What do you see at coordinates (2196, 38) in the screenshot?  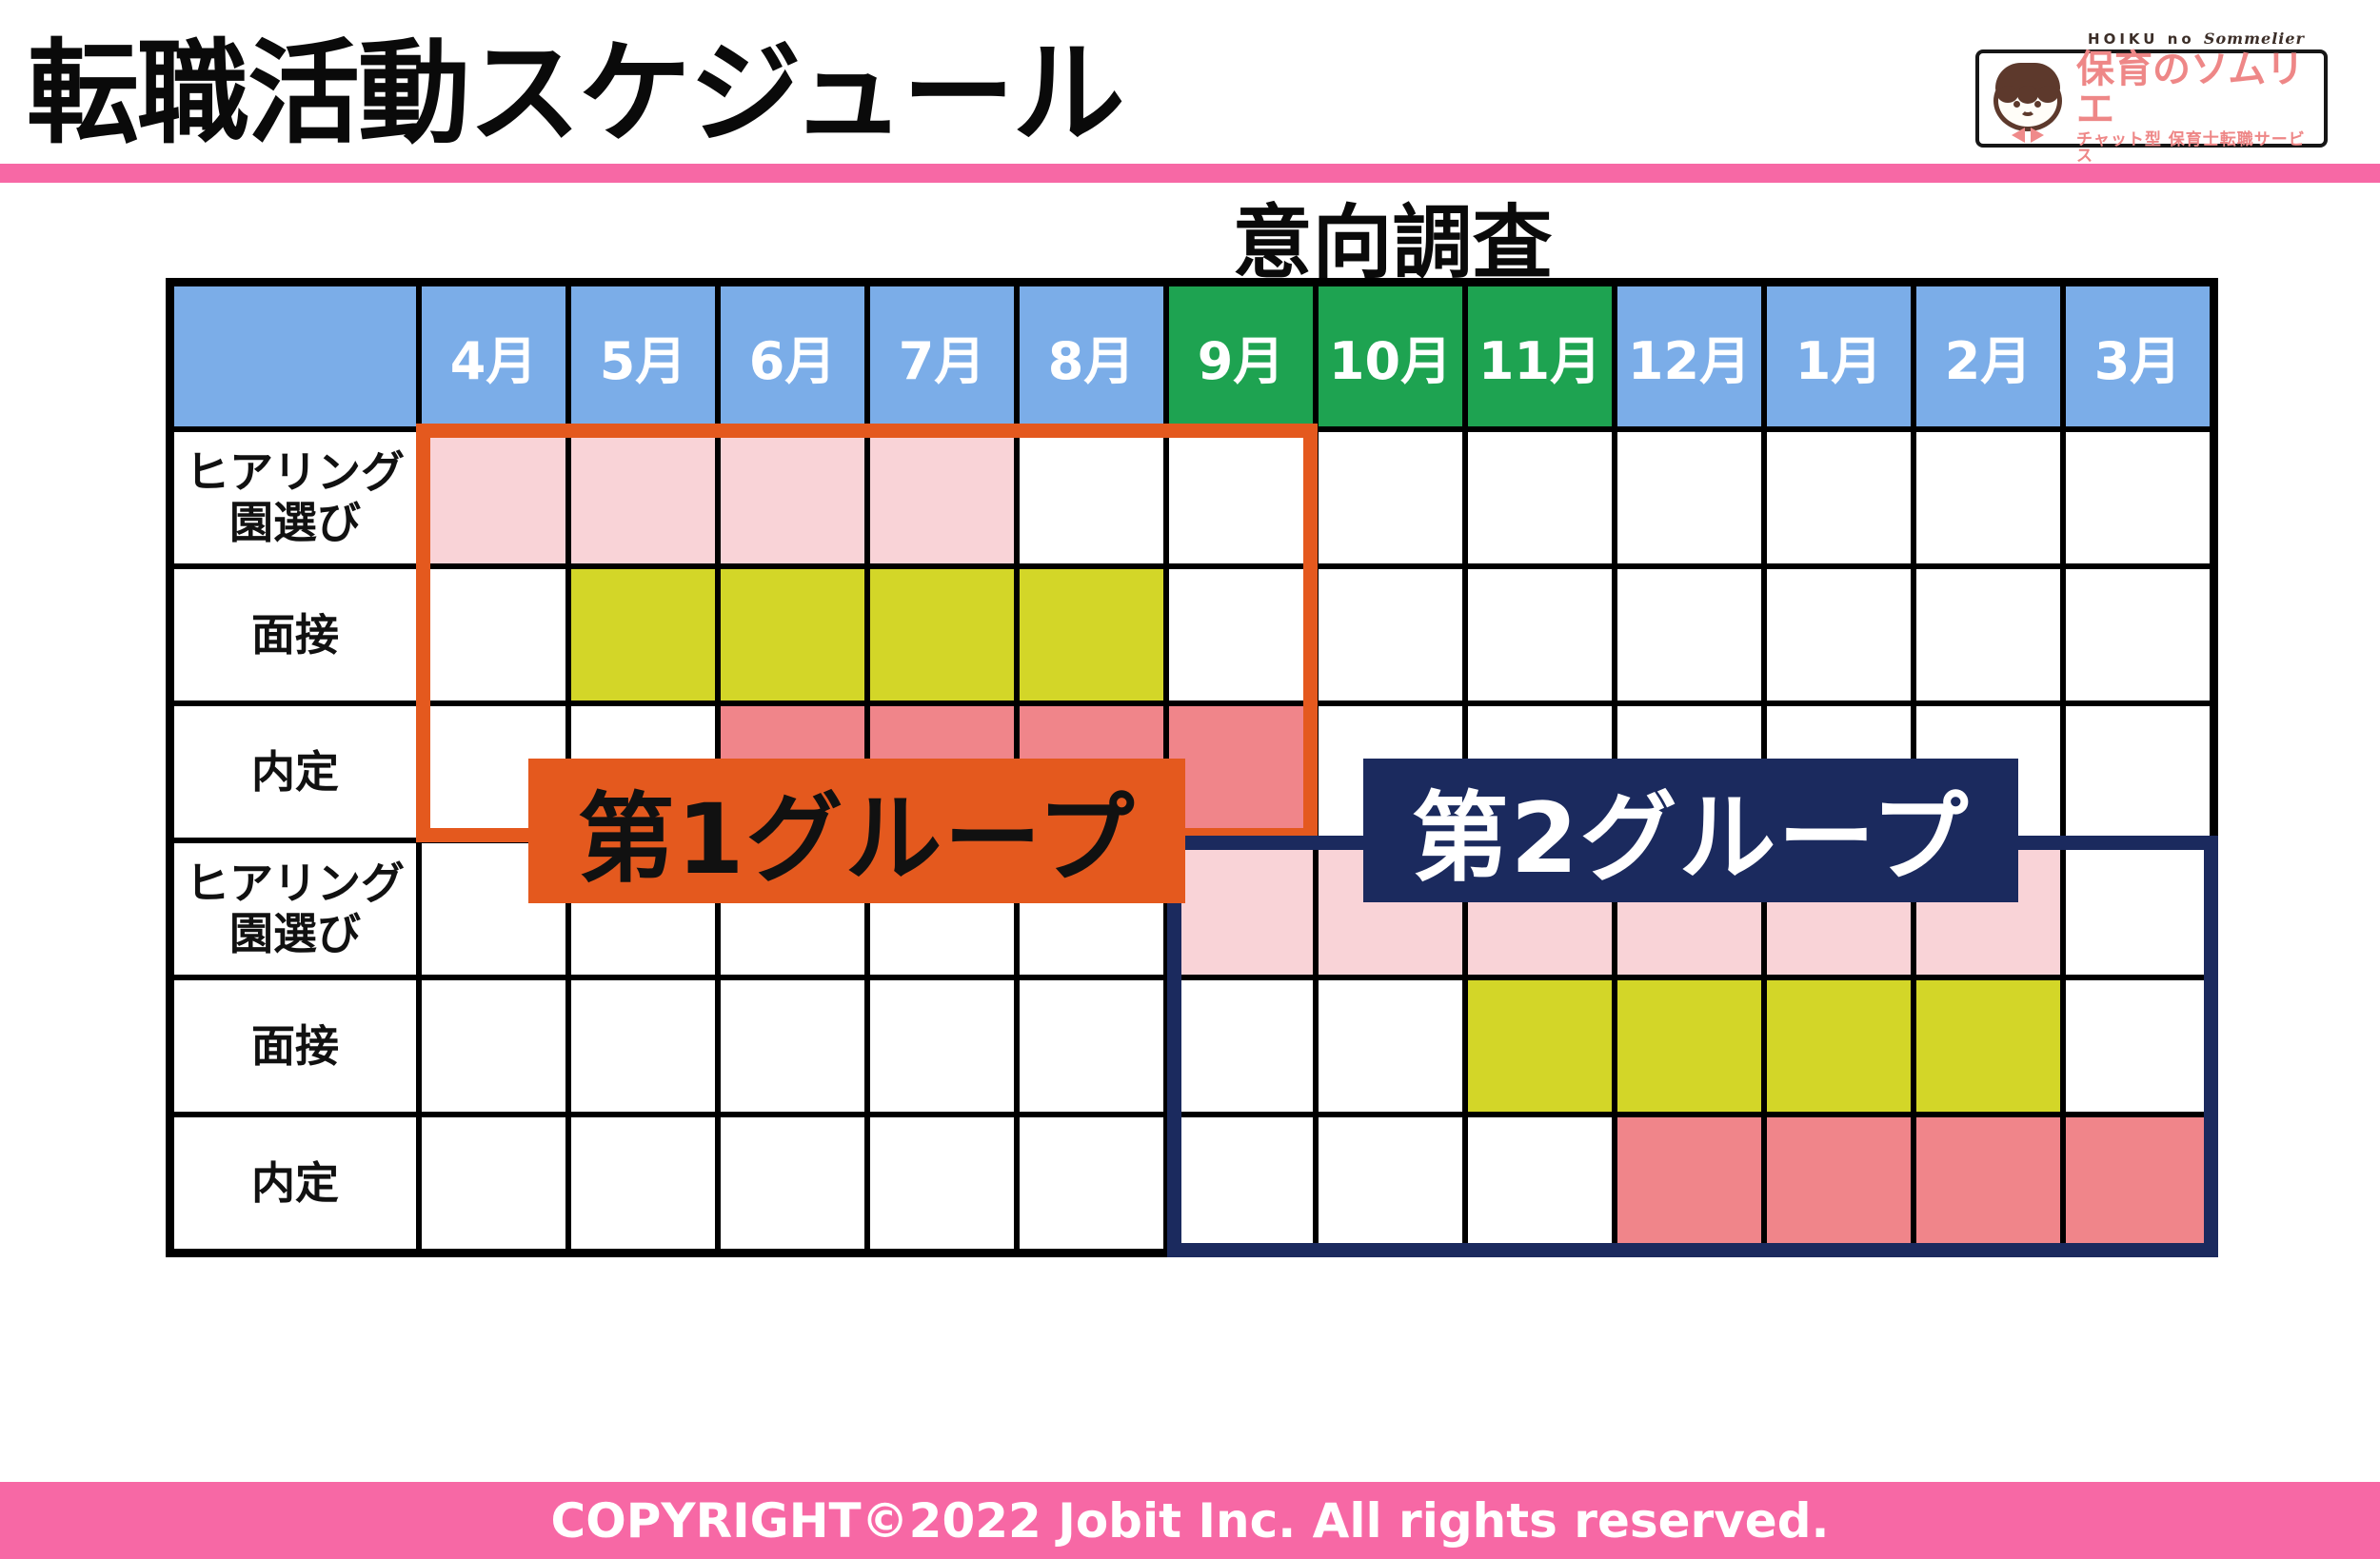 I see `logo-top-line: HOIKU no Sommelier` at bounding box center [2196, 38].